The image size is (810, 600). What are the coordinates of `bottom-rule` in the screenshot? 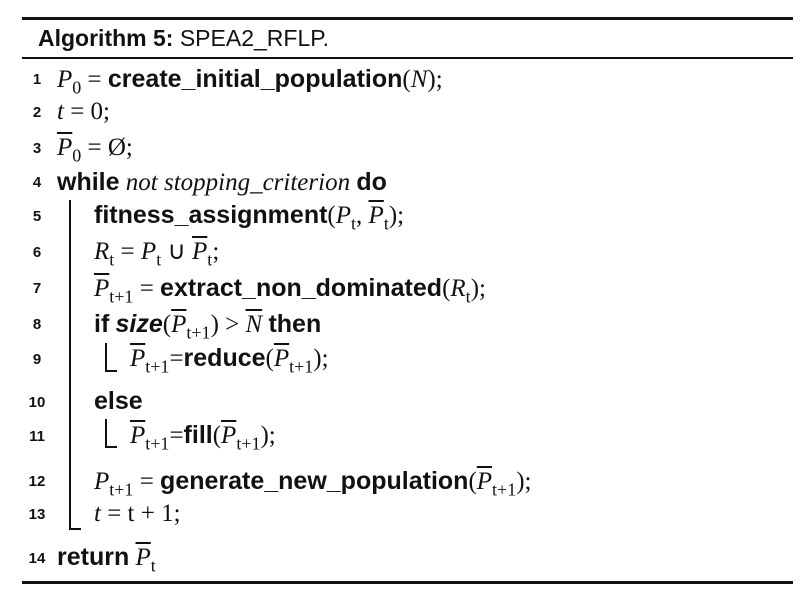 It's located at (407, 582).